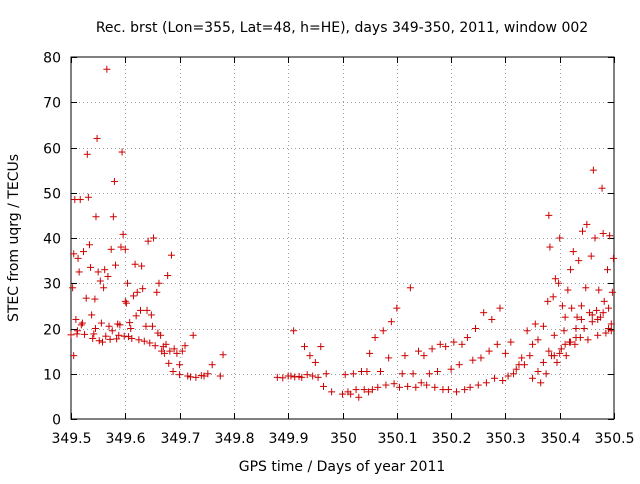  What do you see at coordinates (52, 240) in the screenshot?
I see `y-tick-label: 40` at bounding box center [52, 240].